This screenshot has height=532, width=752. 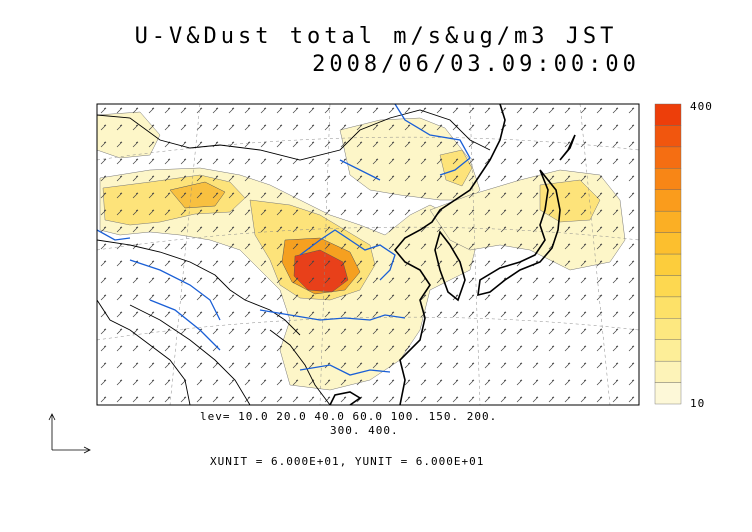 What do you see at coordinates (701, 106) in the screenshot?
I see `colorbar-max-label: 400` at bounding box center [701, 106].